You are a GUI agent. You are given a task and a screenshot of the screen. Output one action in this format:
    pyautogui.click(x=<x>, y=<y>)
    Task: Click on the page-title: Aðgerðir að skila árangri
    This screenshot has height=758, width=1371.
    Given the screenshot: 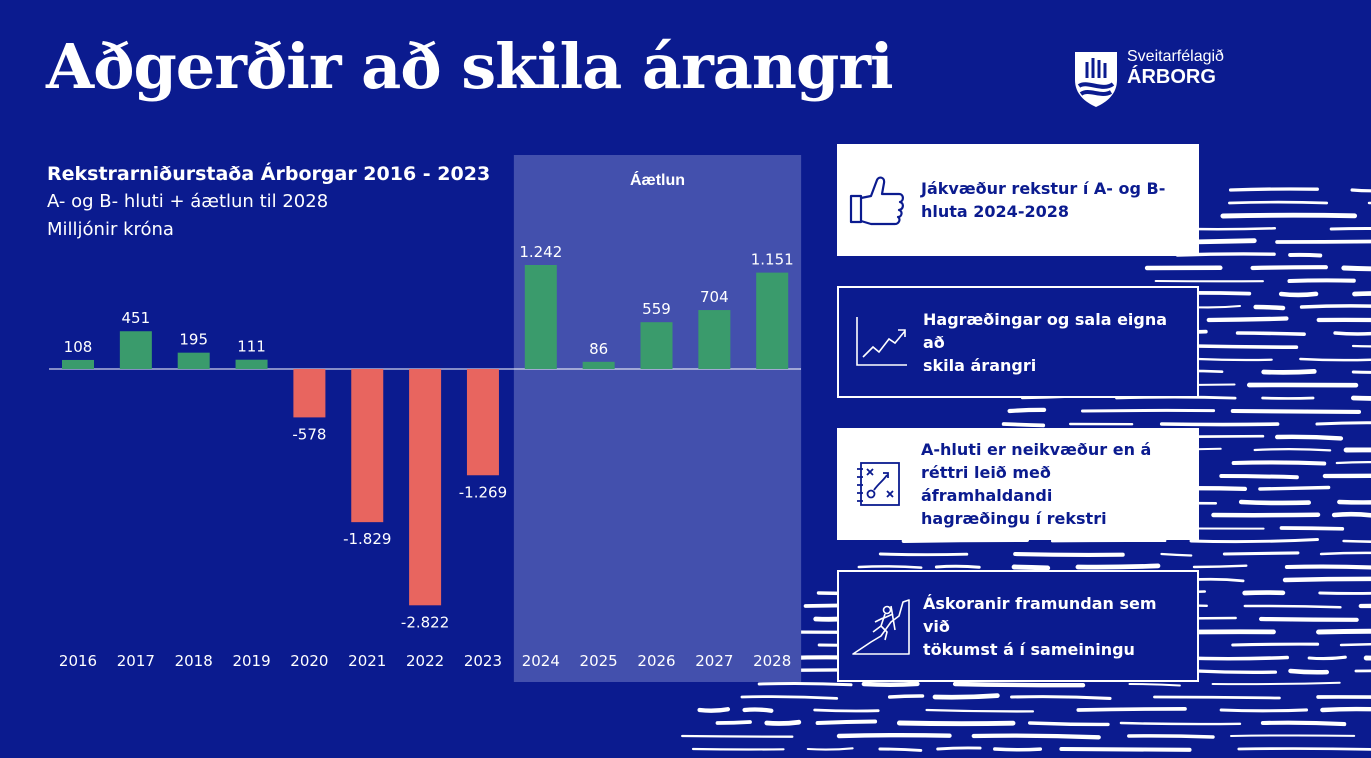 What is the action you would take?
    pyautogui.click(x=470, y=66)
    